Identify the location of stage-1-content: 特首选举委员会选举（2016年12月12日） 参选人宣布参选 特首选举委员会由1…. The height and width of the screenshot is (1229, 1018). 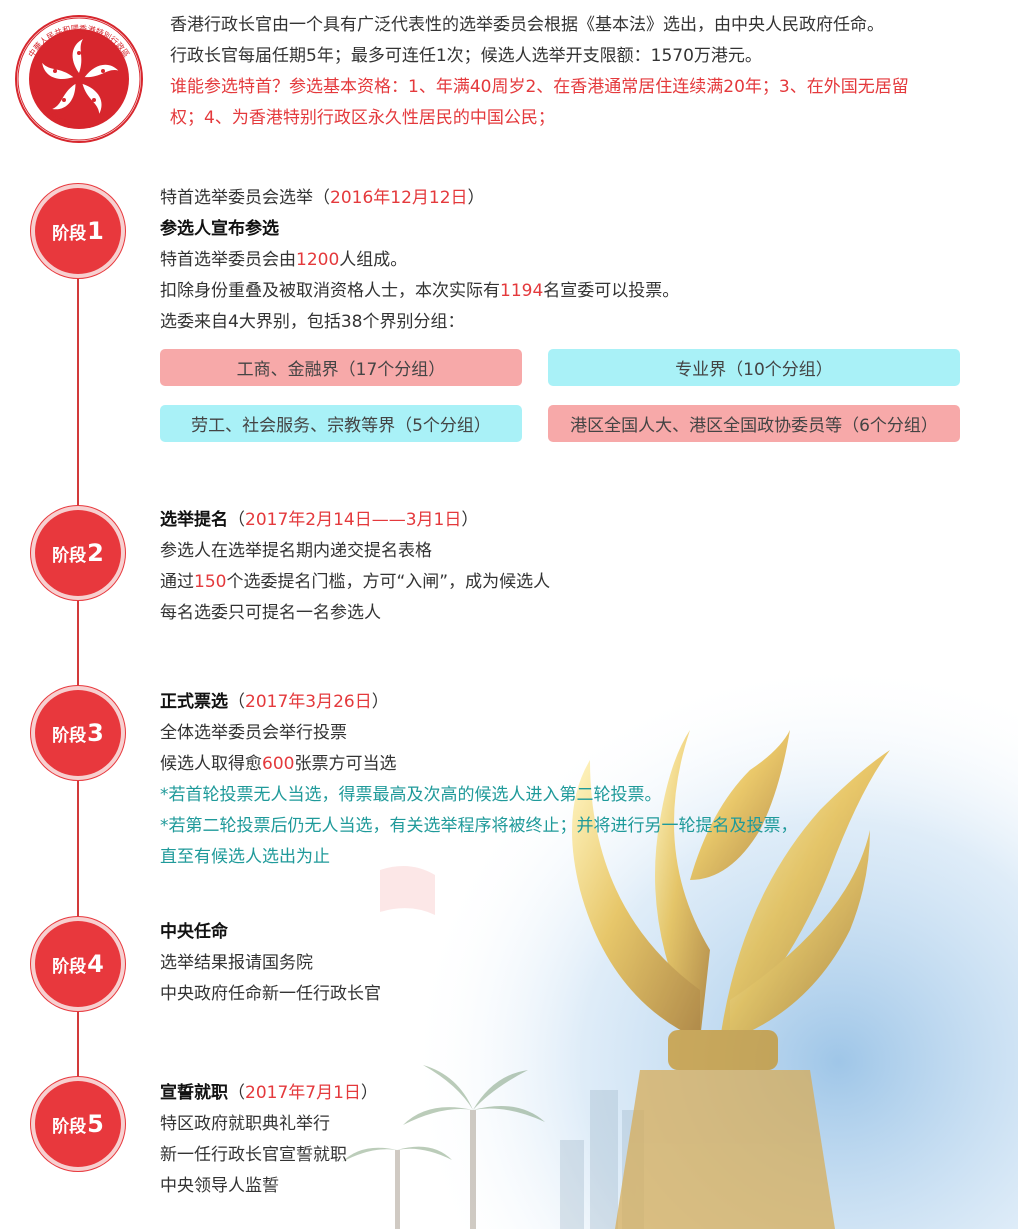
(419, 260).